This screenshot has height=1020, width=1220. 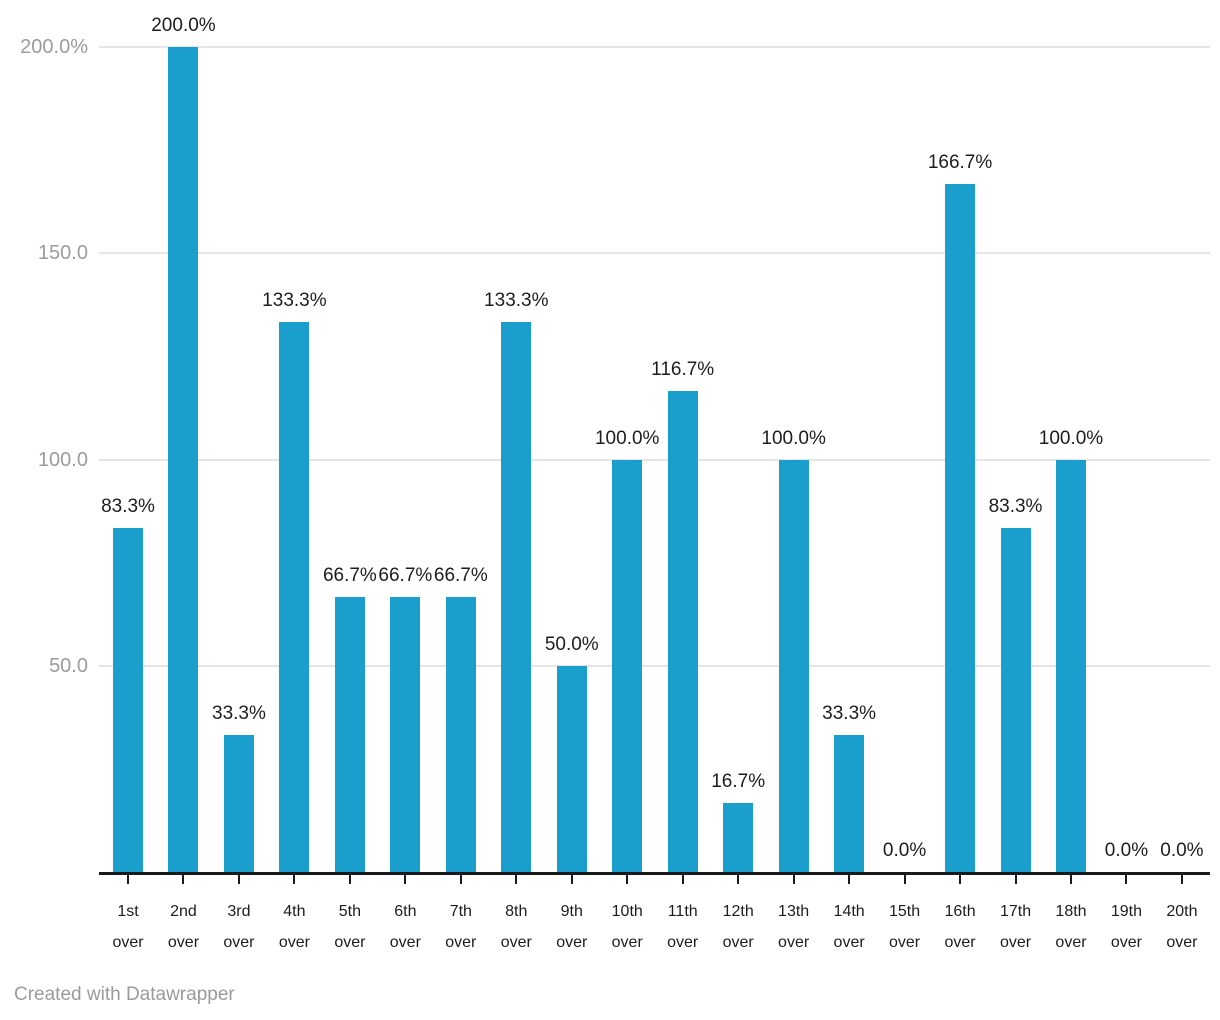 What do you see at coordinates (960, 163) in the screenshot?
I see `bar-value-label: 166.7%` at bounding box center [960, 163].